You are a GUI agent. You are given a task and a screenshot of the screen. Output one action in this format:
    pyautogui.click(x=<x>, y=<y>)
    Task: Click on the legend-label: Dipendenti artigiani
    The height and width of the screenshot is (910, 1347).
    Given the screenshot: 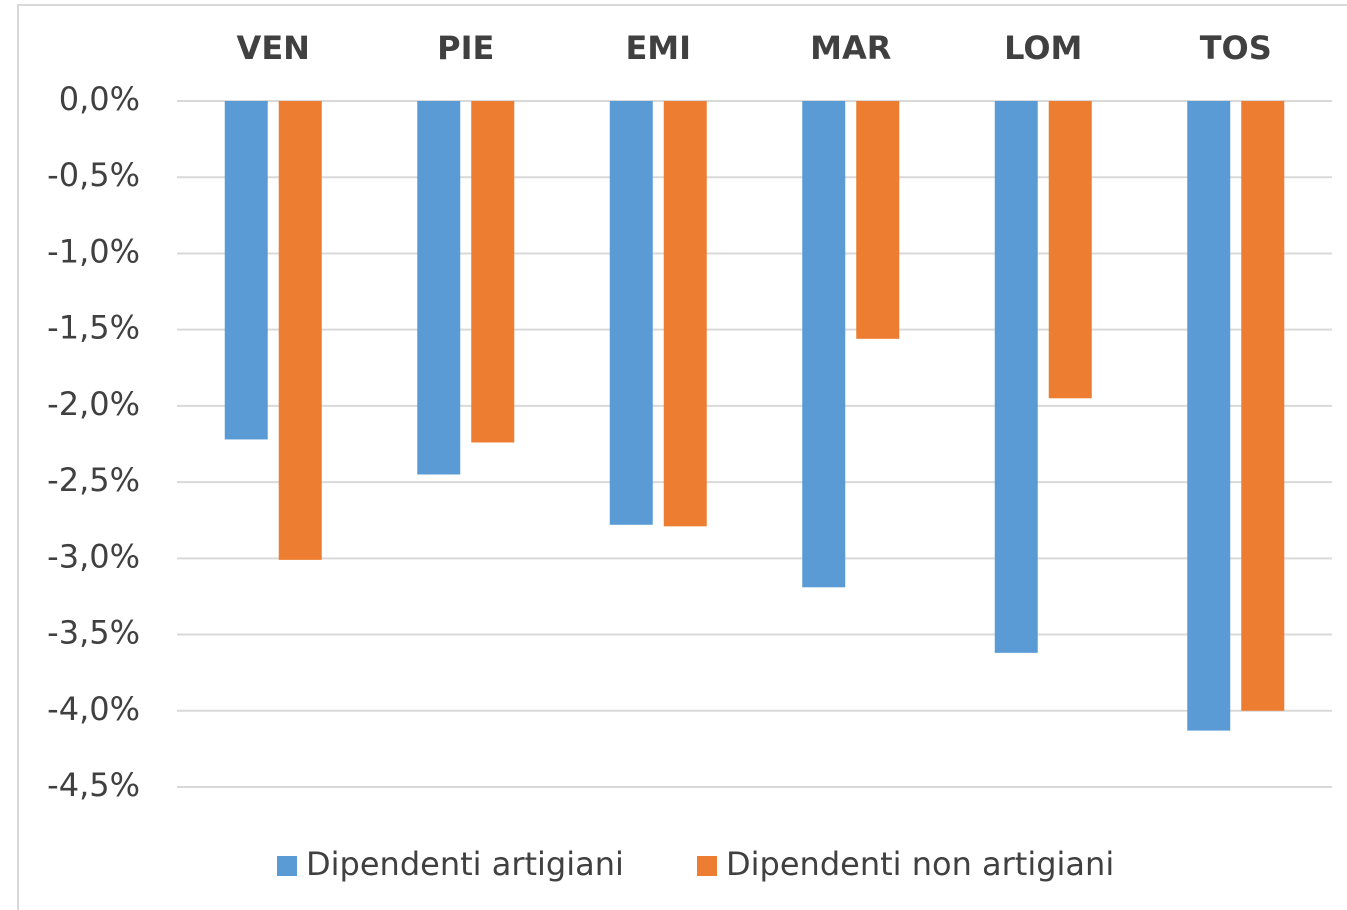 What is the action you would take?
    pyautogui.click(x=465, y=864)
    